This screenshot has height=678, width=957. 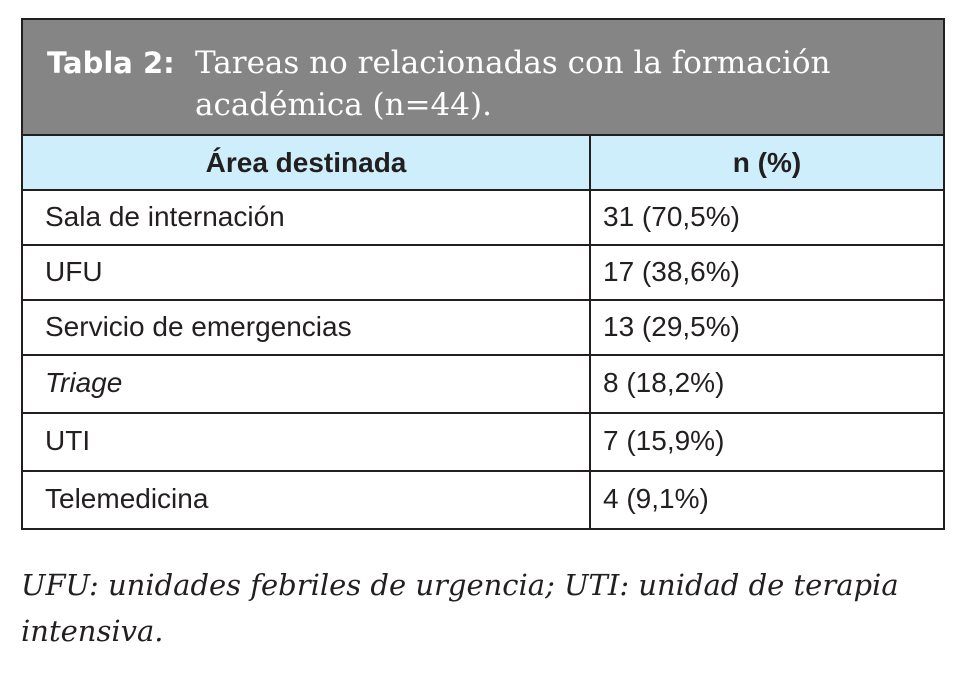 What do you see at coordinates (767, 327) in the screenshot?
I see `cell-value: 13 (29,5%)` at bounding box center [767, 327].